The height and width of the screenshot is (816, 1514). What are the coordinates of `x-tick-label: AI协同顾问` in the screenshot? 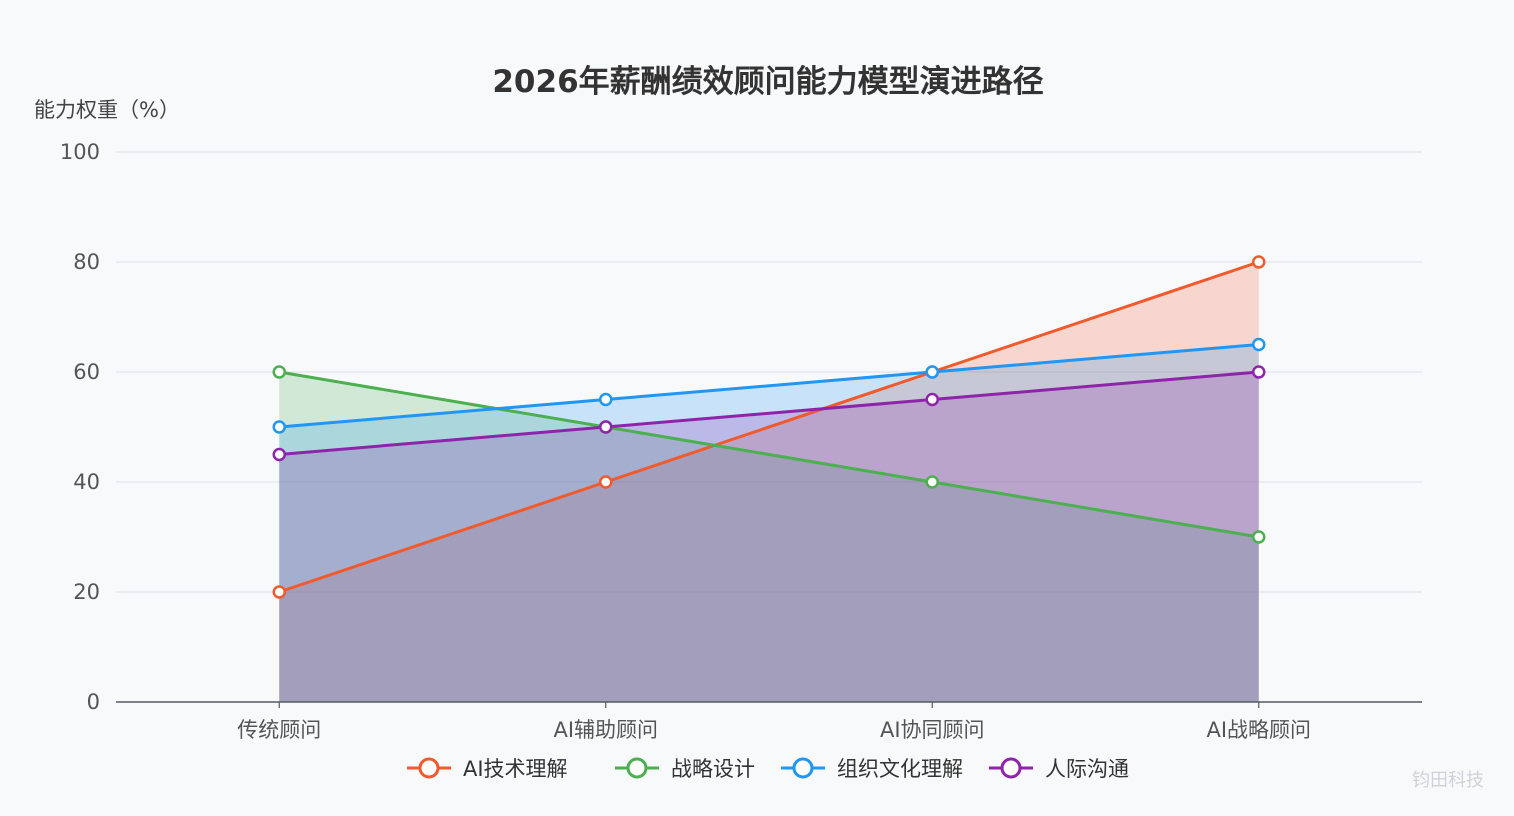 It's located at (932, 730).